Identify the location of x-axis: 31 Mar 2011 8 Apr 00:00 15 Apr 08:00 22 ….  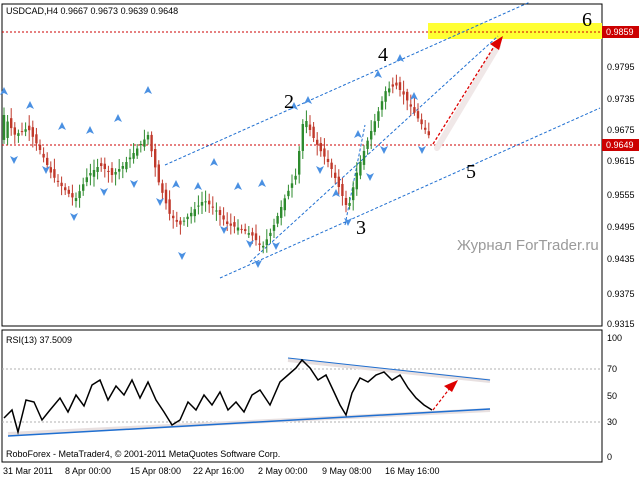
(221, 471).